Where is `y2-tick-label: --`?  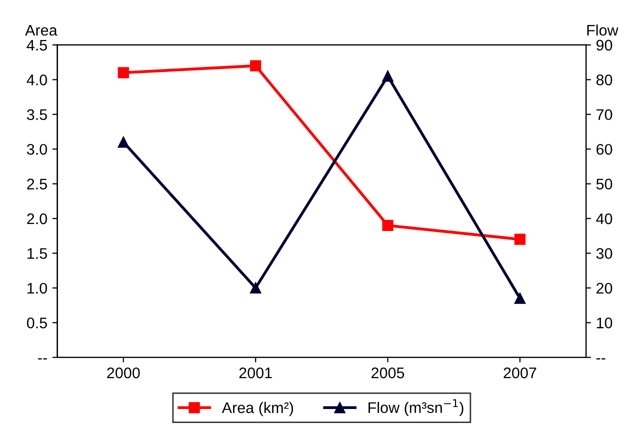 y2-tick-label: -- is located at coordinates (601, 359).